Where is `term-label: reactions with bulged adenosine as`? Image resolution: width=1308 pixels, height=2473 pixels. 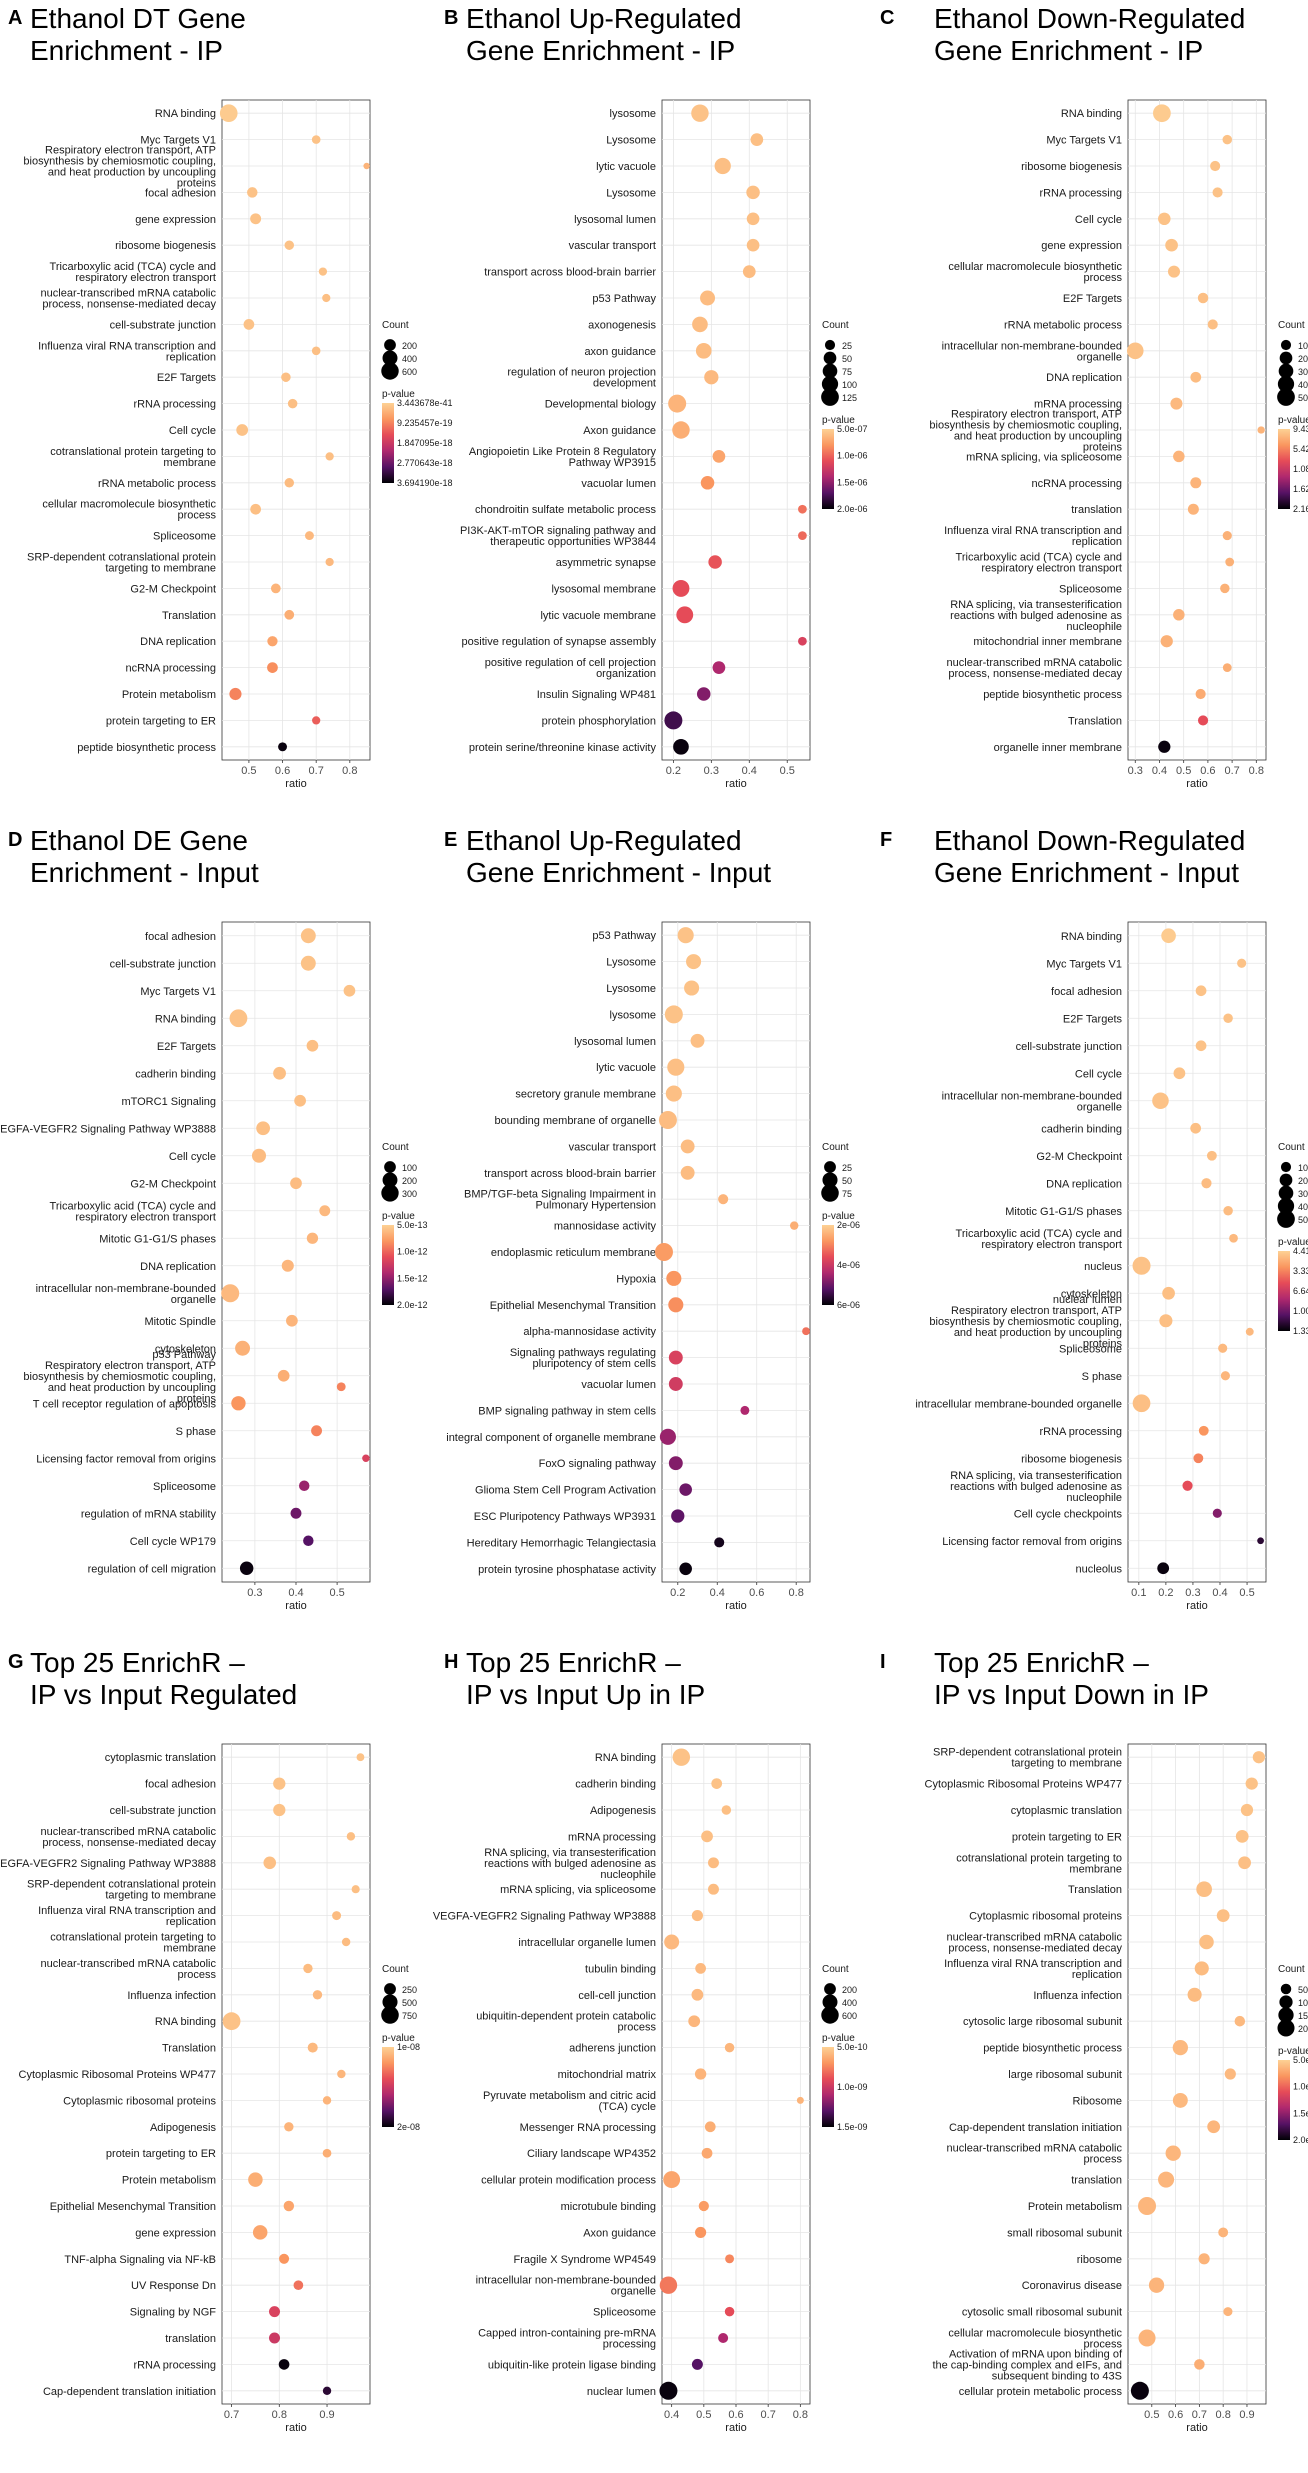
term-label: reactions with bulged adenosine as is located at coordinates (1036, 616).